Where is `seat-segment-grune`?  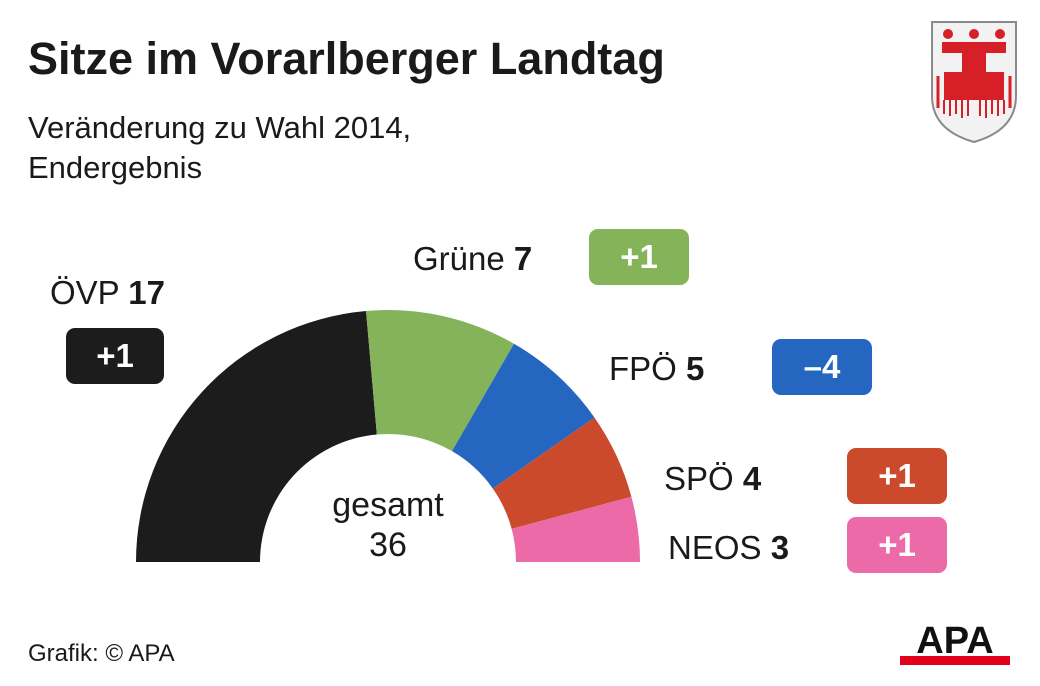 seat-segment-grune is located at coordinates (440, 381).